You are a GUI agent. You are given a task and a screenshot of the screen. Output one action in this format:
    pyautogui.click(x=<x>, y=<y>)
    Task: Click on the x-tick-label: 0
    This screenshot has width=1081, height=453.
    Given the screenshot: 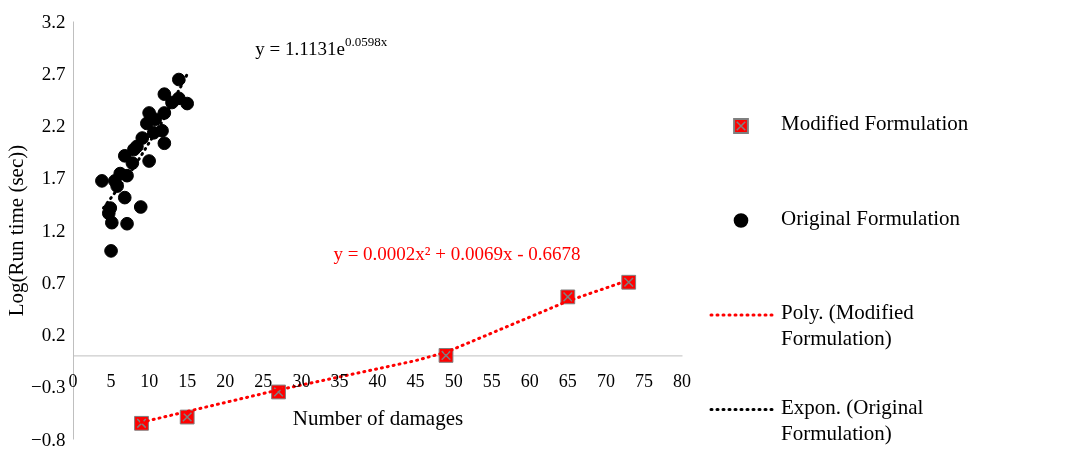 What is the action you would take?
    pyautogui.click(x=73, y=381)
    